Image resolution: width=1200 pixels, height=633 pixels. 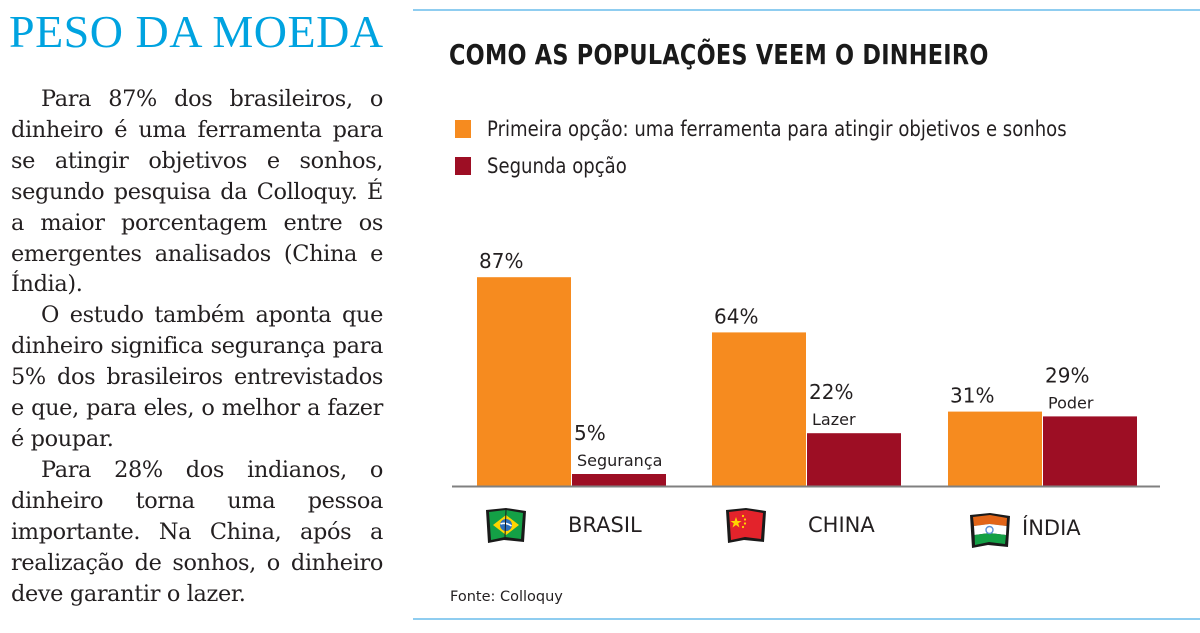 What do you see at coordinates (501, 261) in the screenshot?
I see `data-label-brasil-series-1: 87%` at bounding box center [501, 261].